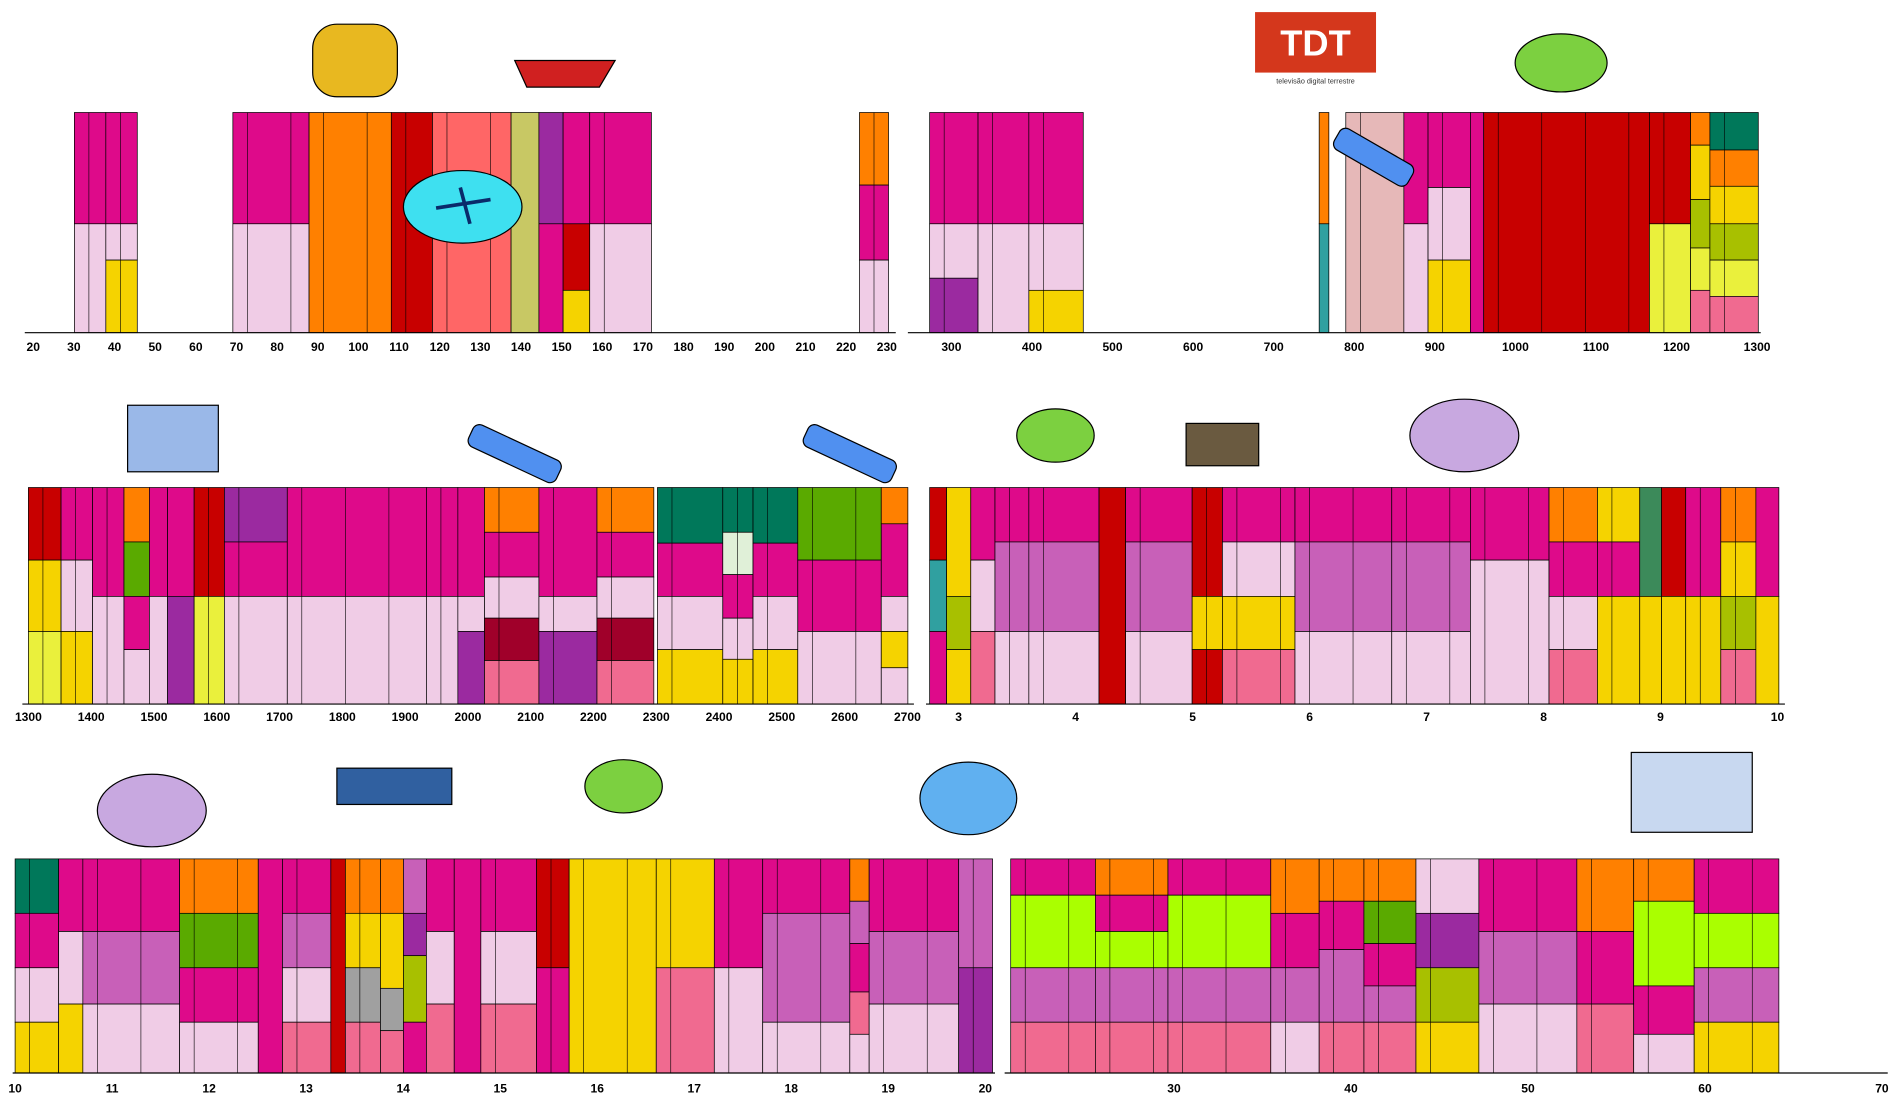 The height and width of the screenshot is (1096, 1898). What do you see at coordinates (805, 347) in the screenshot?
I see `tick-label: 210` at bounding box center [805, 347].